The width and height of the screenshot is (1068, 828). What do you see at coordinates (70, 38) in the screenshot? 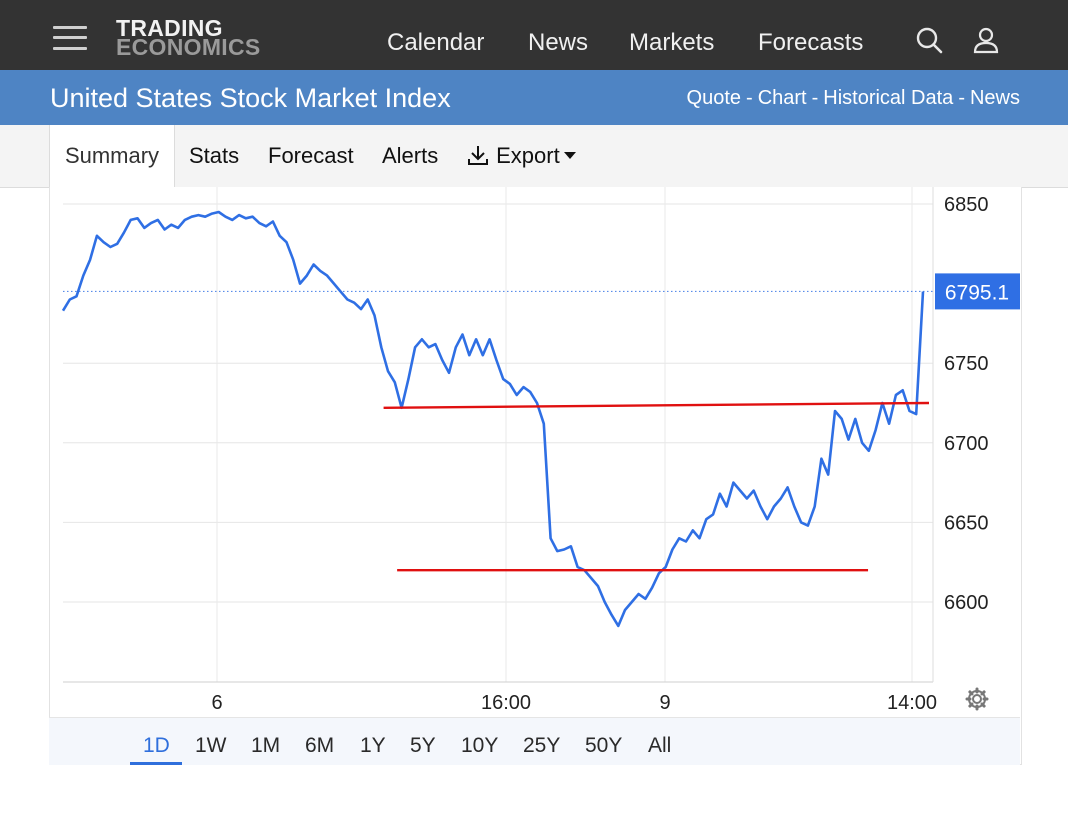
I see `menu-icon` at bounding box center [70, 38].